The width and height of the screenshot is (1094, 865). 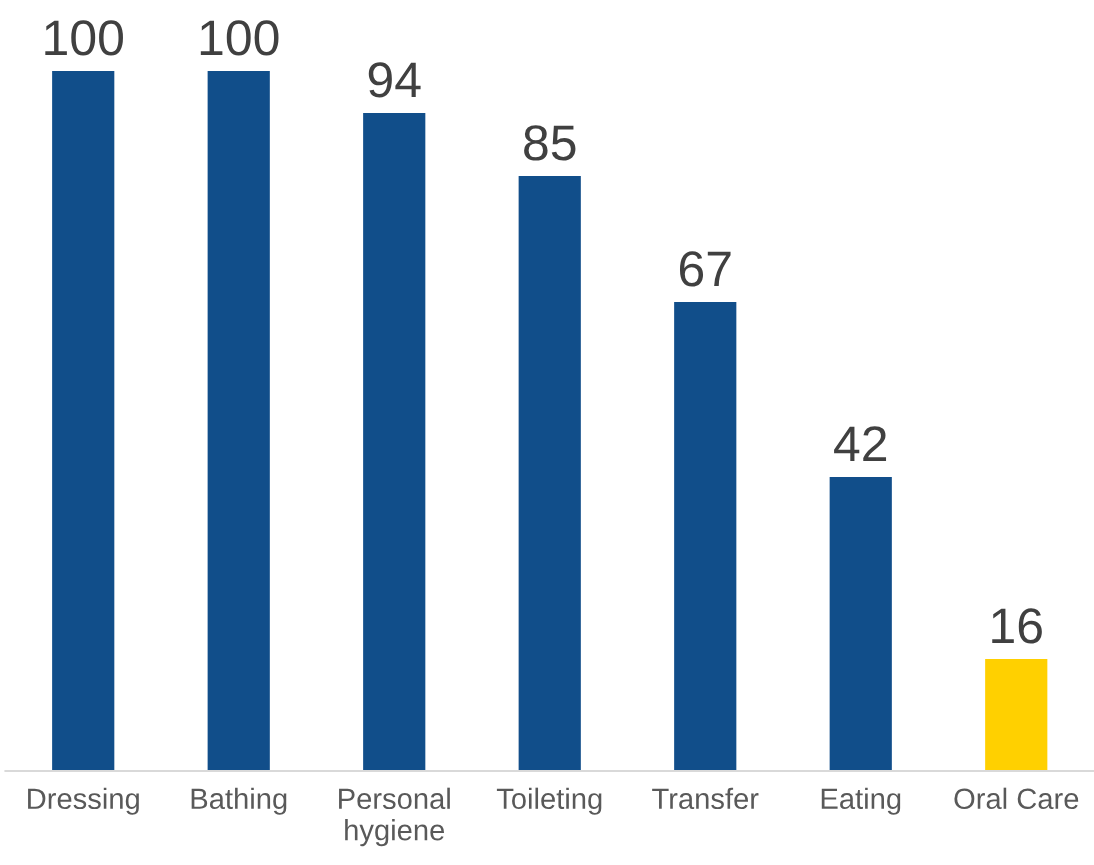 What do you see at coordinates (705, 798) in the screenshot?
I see `x-tick-label: Transfer` at bounding box center [705, 798].